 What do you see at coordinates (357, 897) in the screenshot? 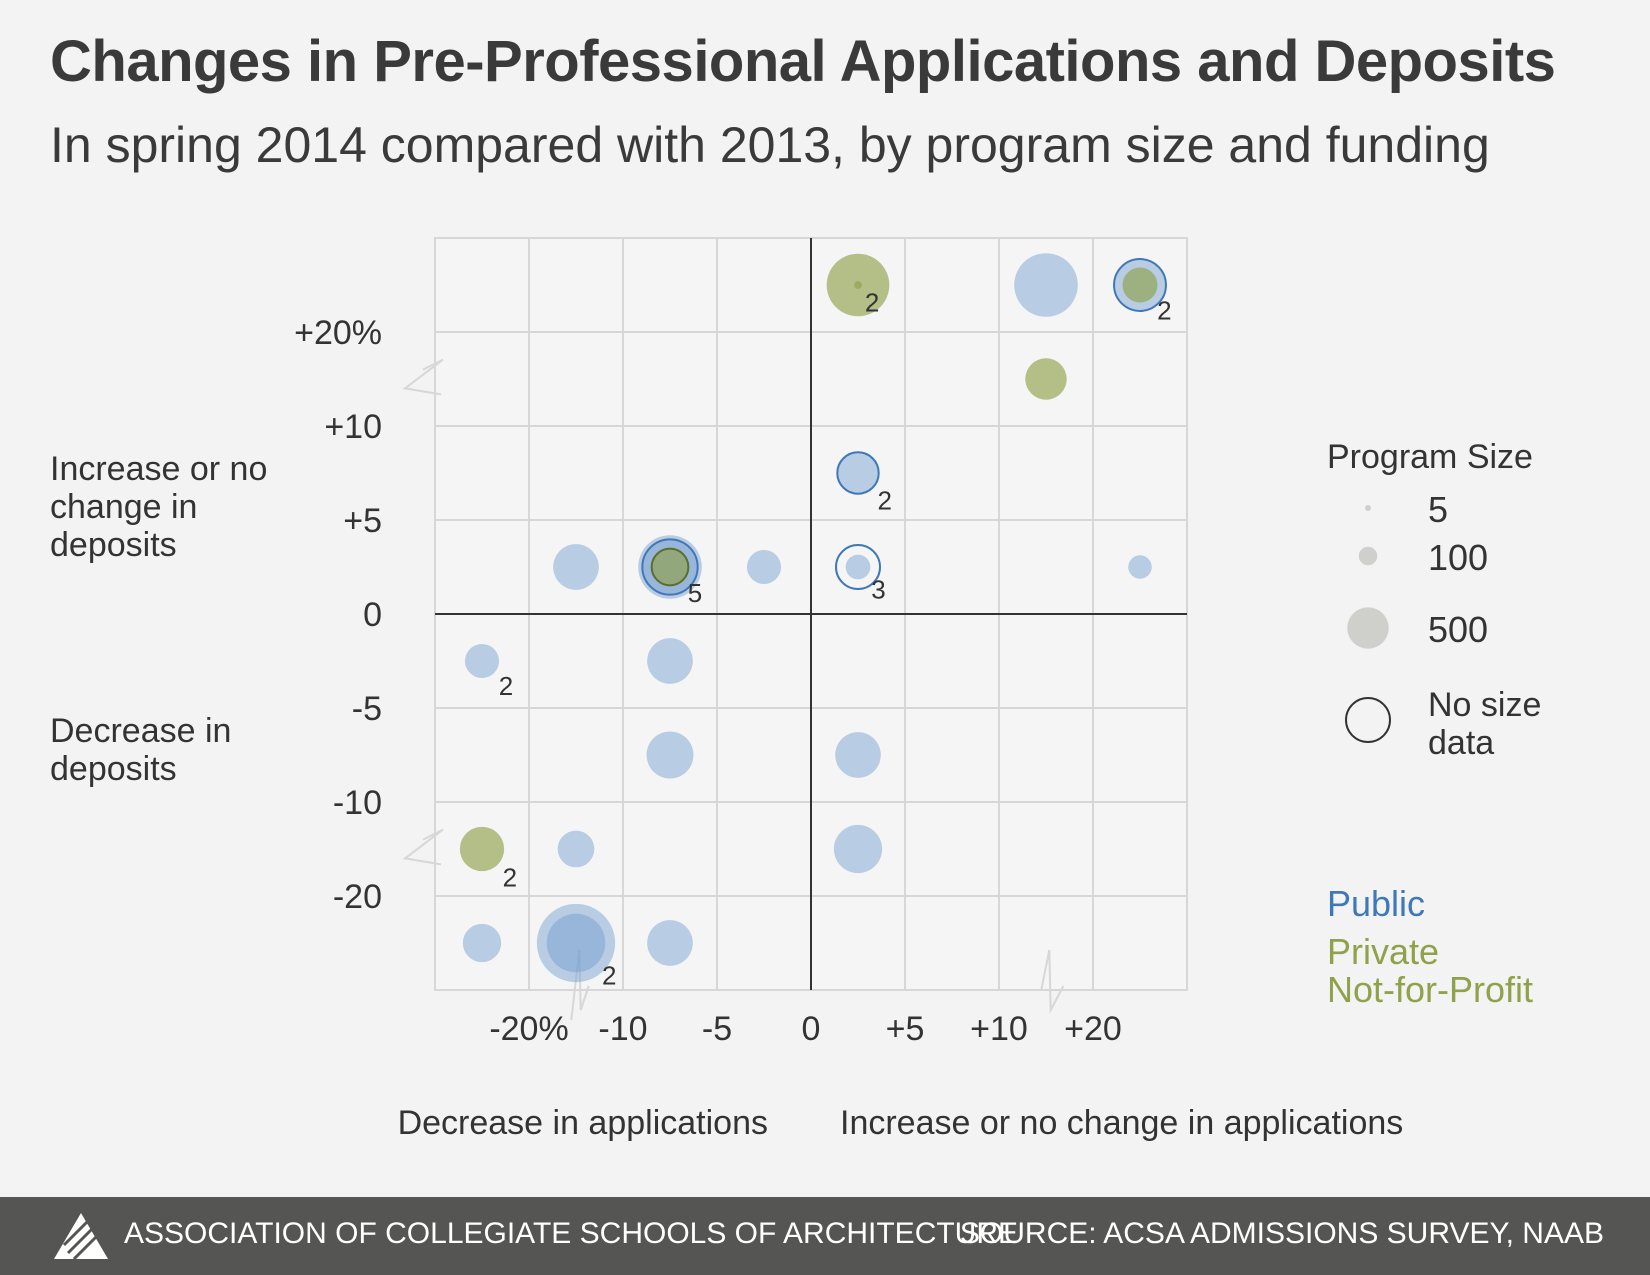
I see `y-tick-label: -20` at bounding box center [357, 897].